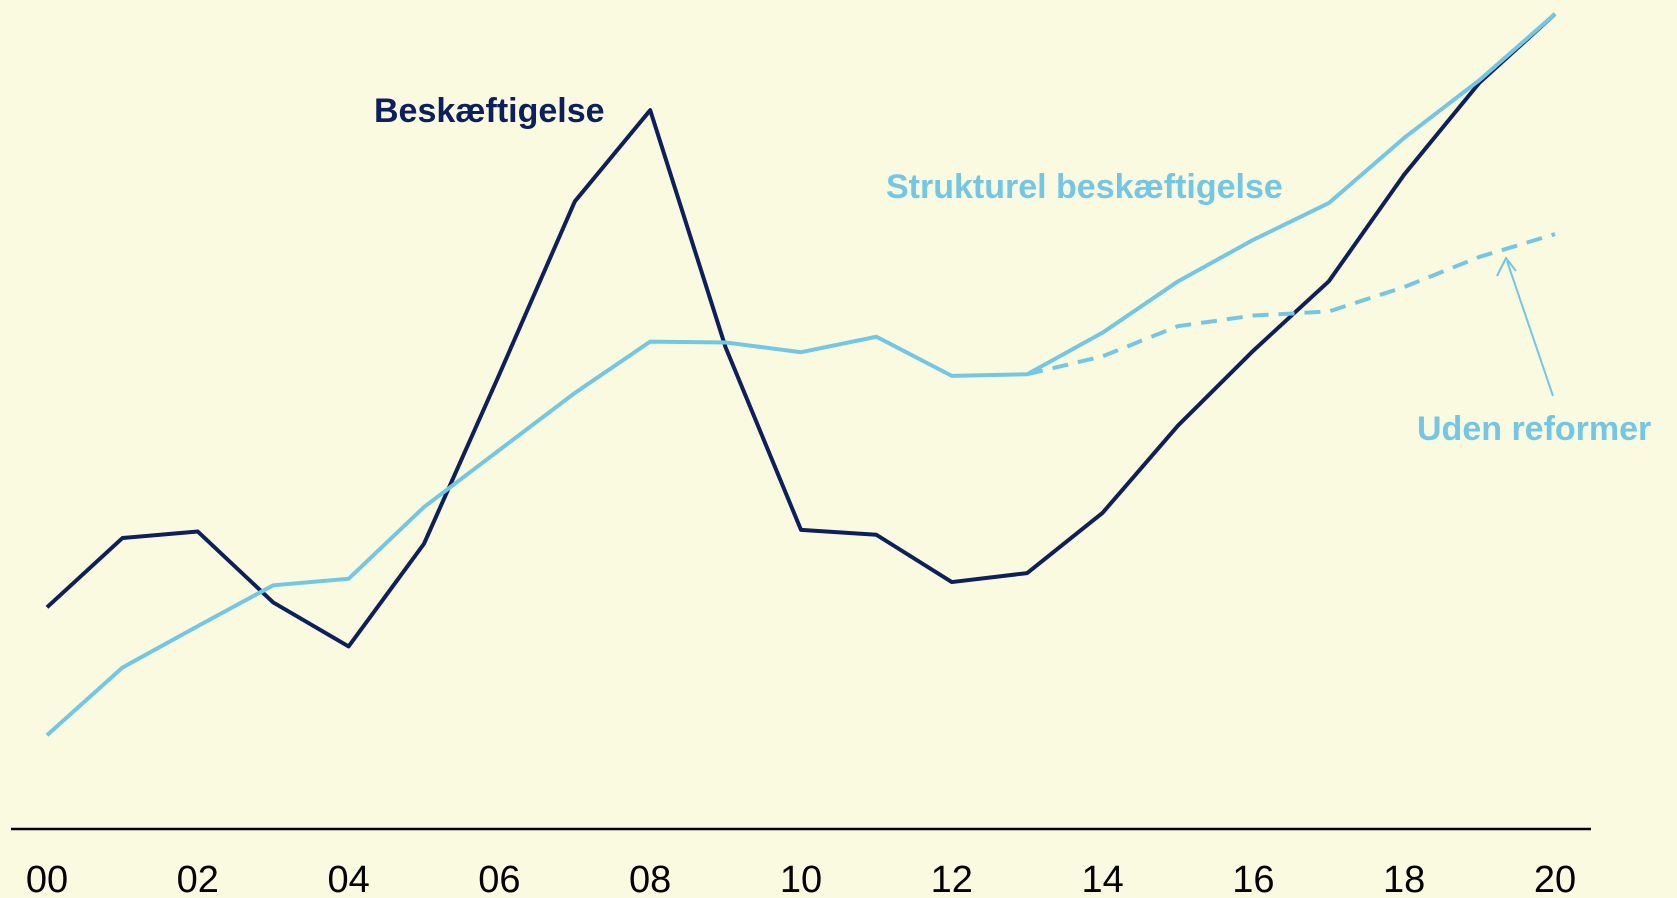 This screenshot has height=898, width=1677. What do you see at coordinates (198, 878) in the screenshot?
I see `x-tick-label: 02` at bounding box center [198, 878].